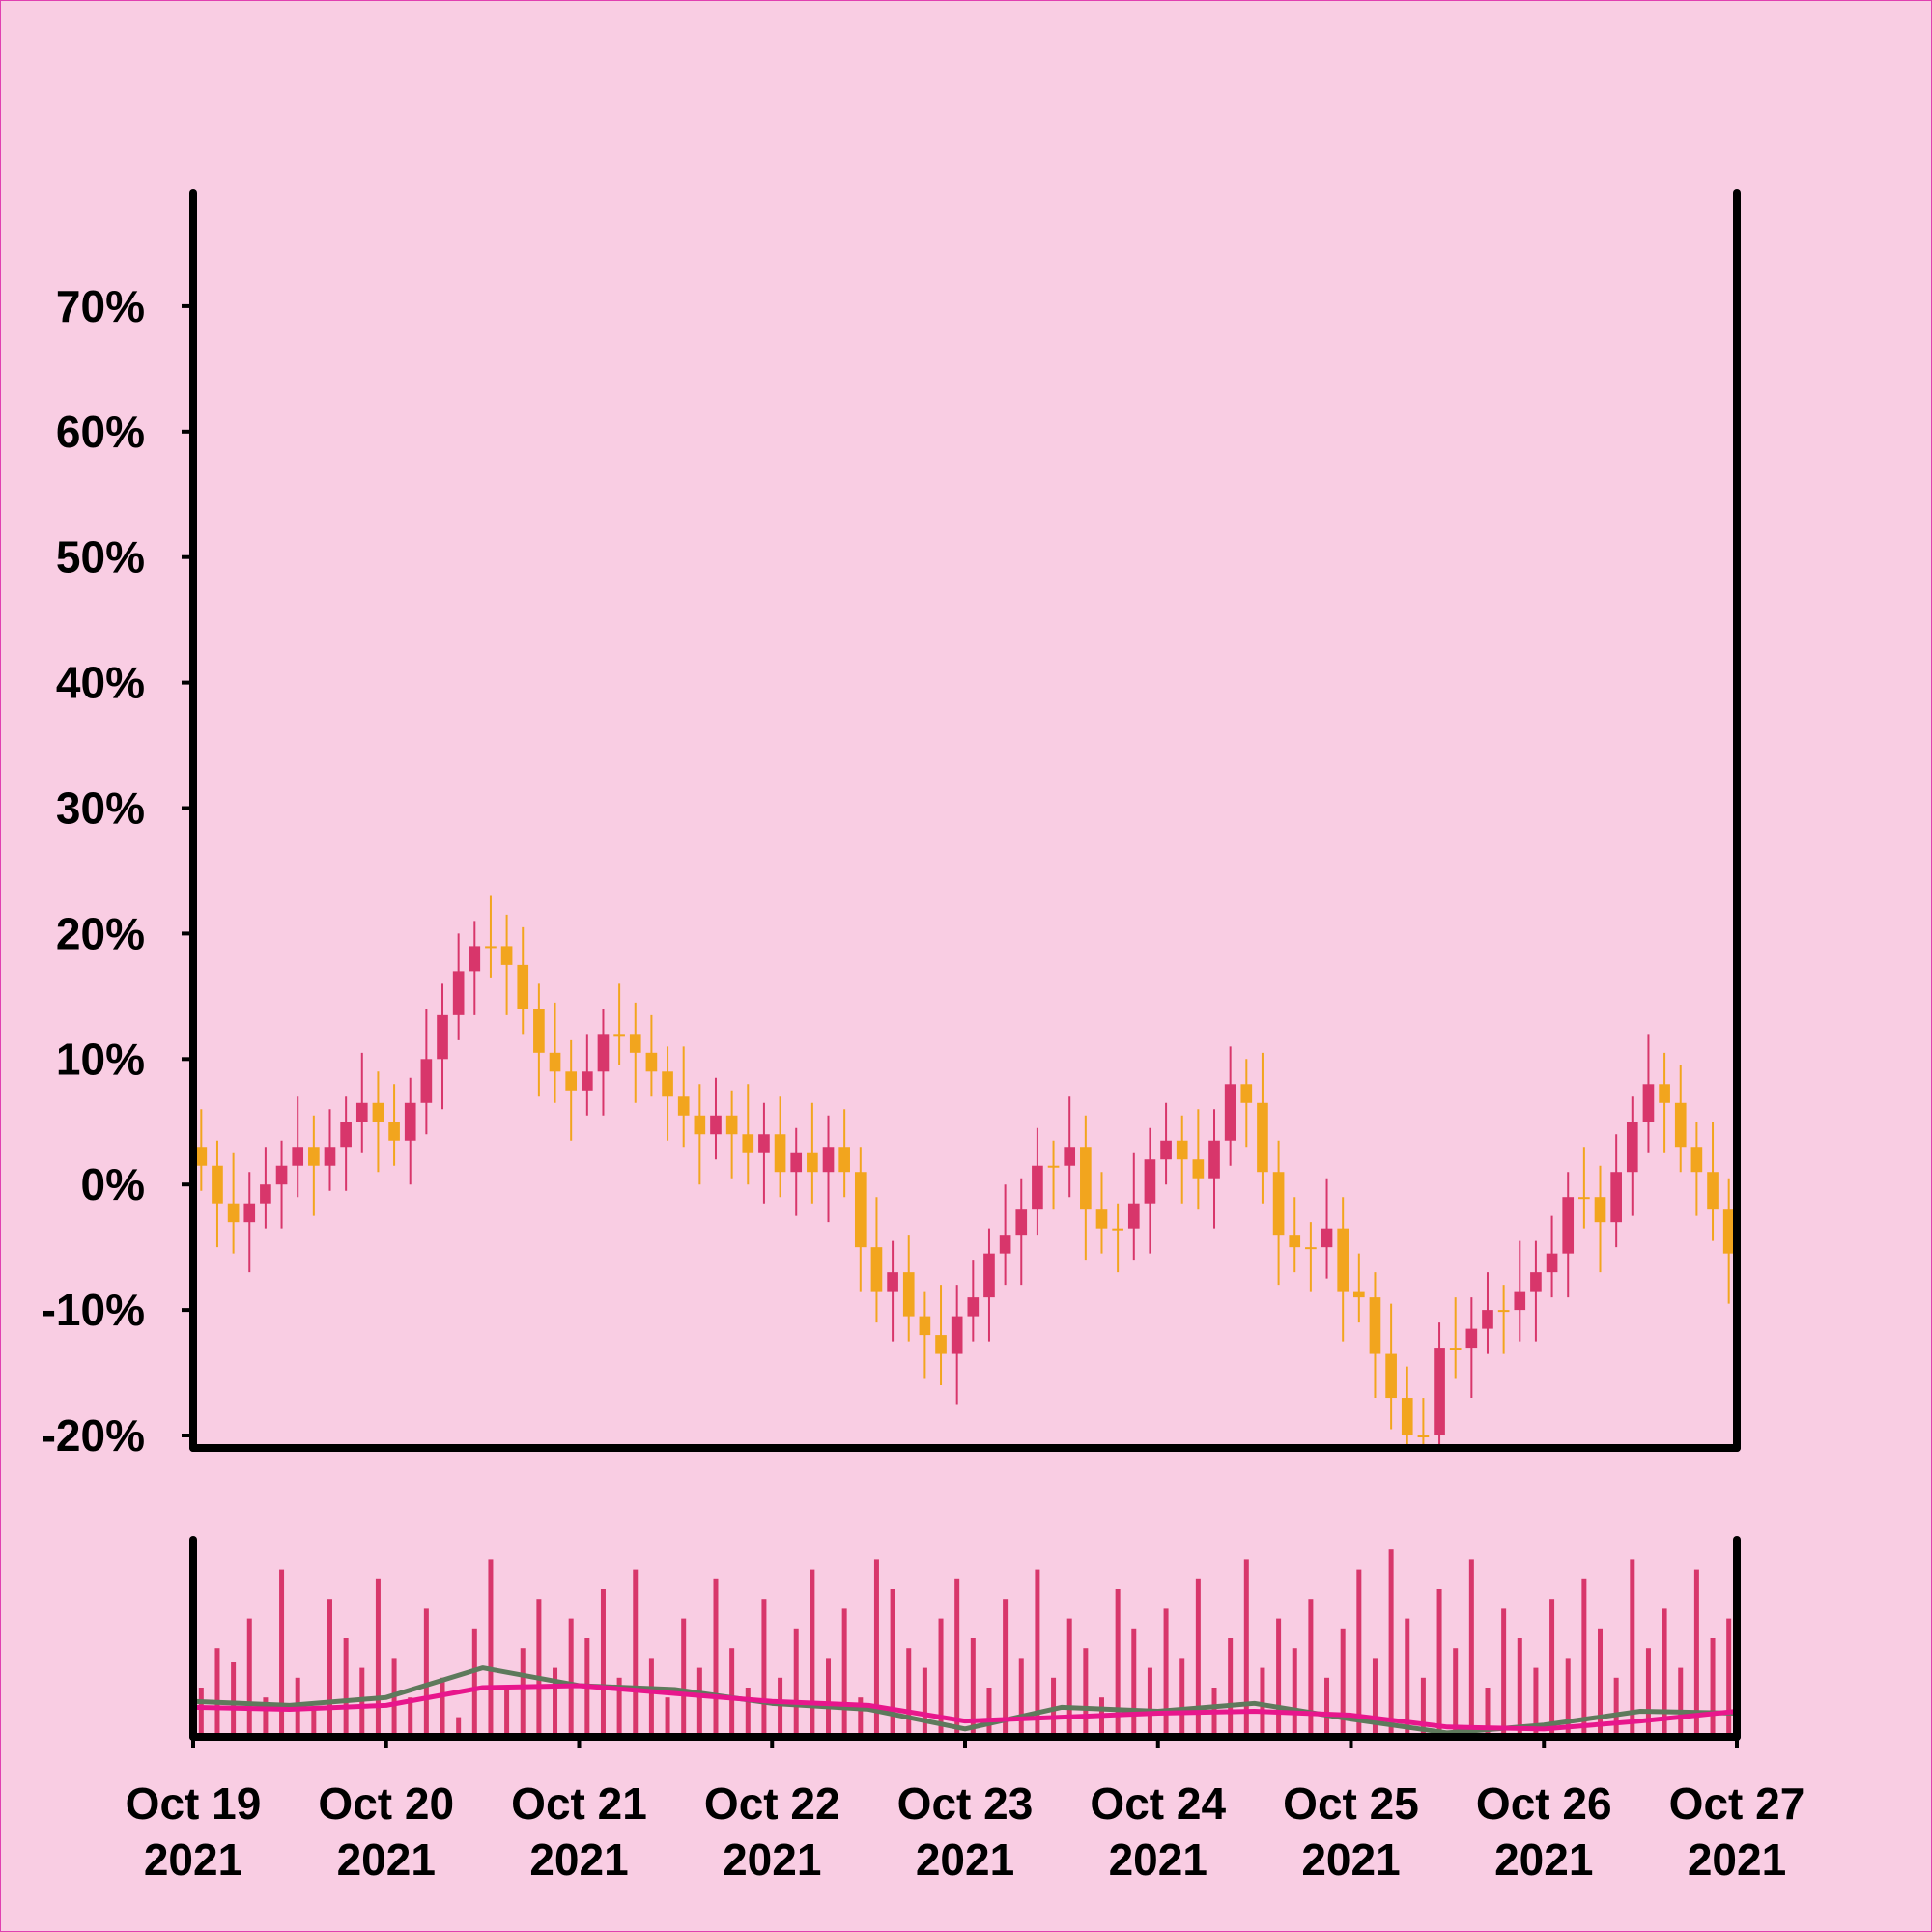 This screenshot has height=1932, width=1932. Describe the element at coordinates (100, 808) in the screenshot. I see `y-tick-label: 30%` at that location.